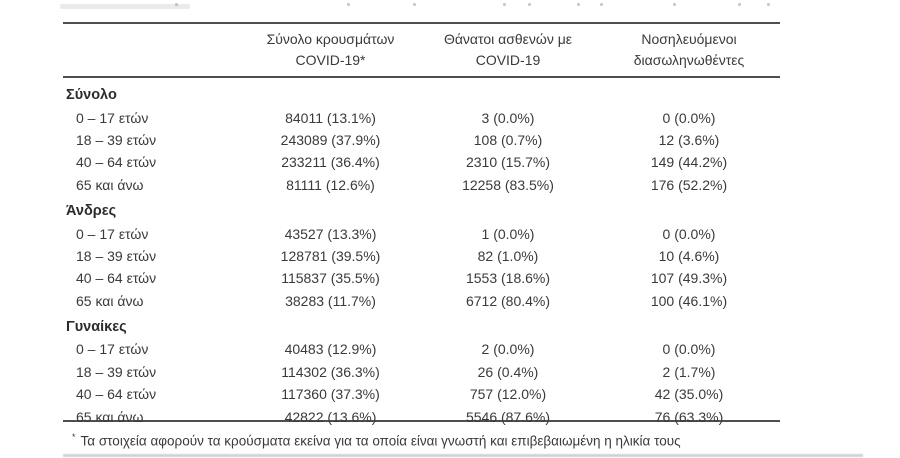 The height and width of the screenshot is (458, 900). I want to click on column-header-deaths: Θάνατοι ασθενών με COVID-19, so click(508, 50).